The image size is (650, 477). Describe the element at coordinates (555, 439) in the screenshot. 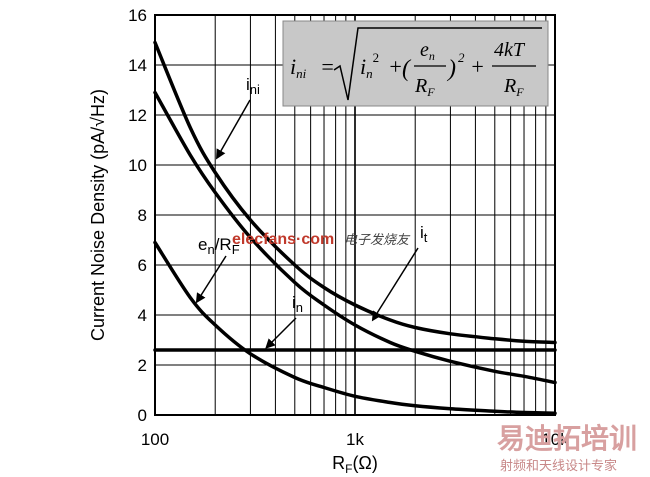

I see `x-tick-label: 10k` at that location.